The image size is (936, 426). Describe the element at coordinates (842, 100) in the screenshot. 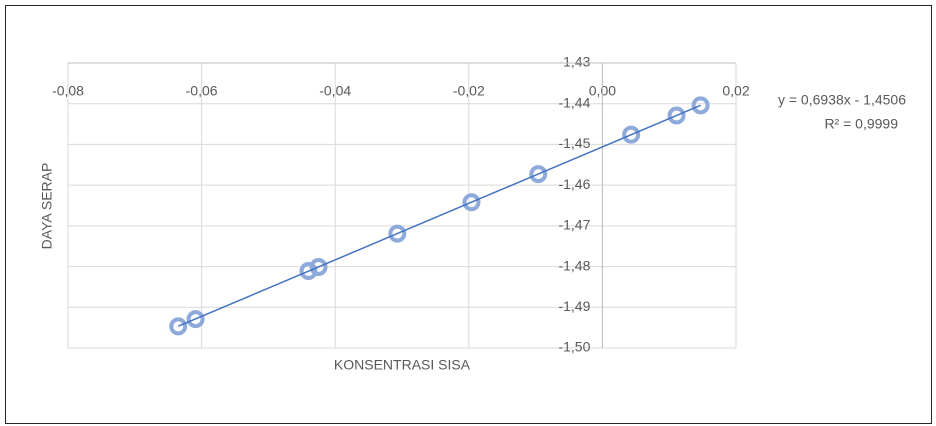

I see `trendline-equation: y = 0,6938x - 1,4506` at that location.